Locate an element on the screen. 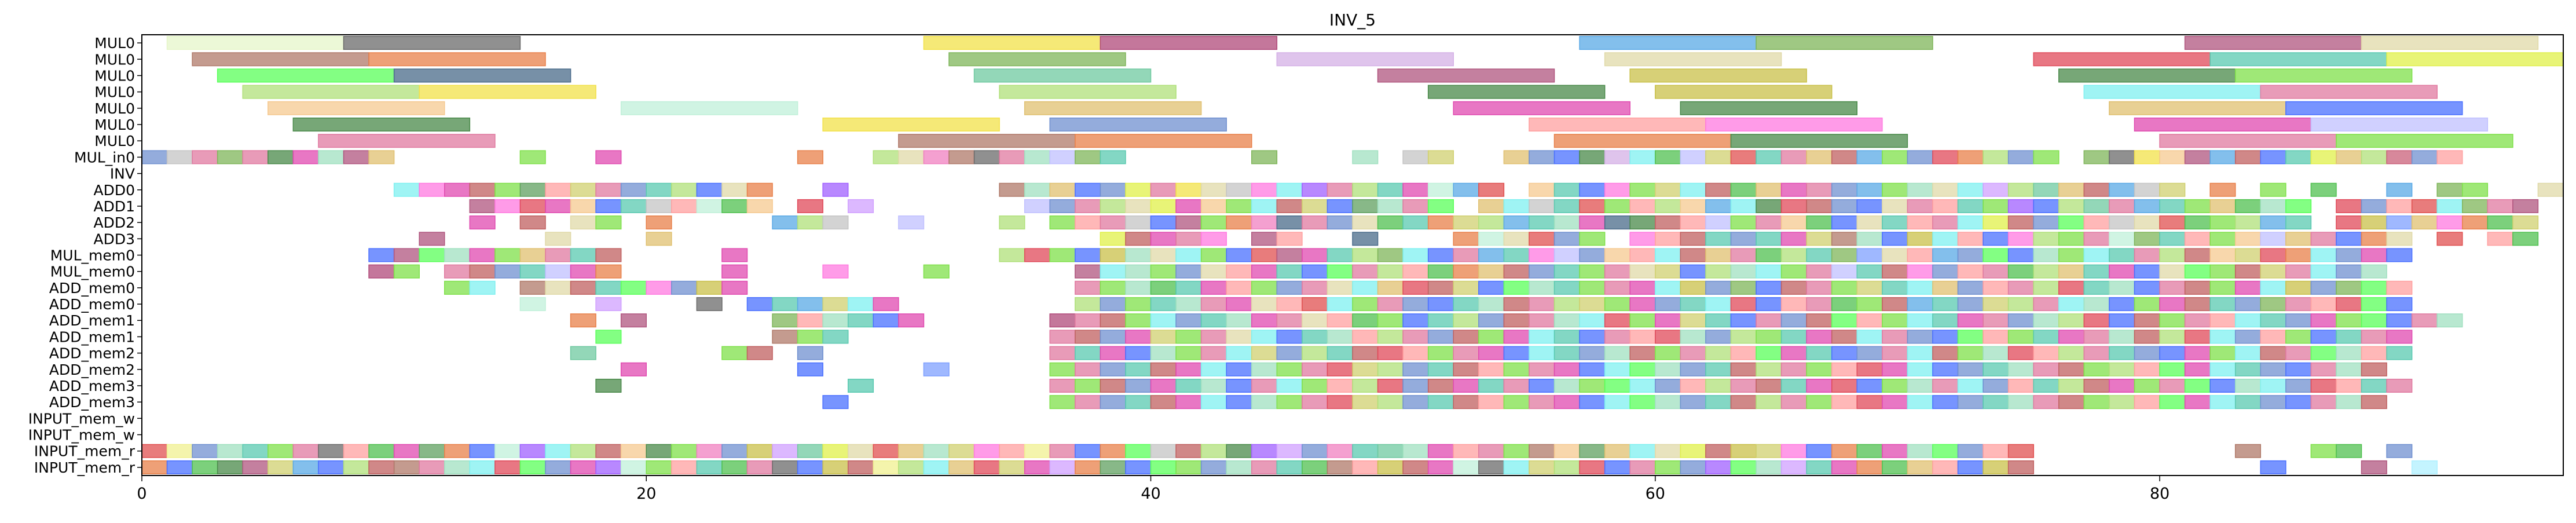 The height and width of the screenshot is (523, 2576). y-tick-label-11: ADD2 is located at coordinates (114, 222).